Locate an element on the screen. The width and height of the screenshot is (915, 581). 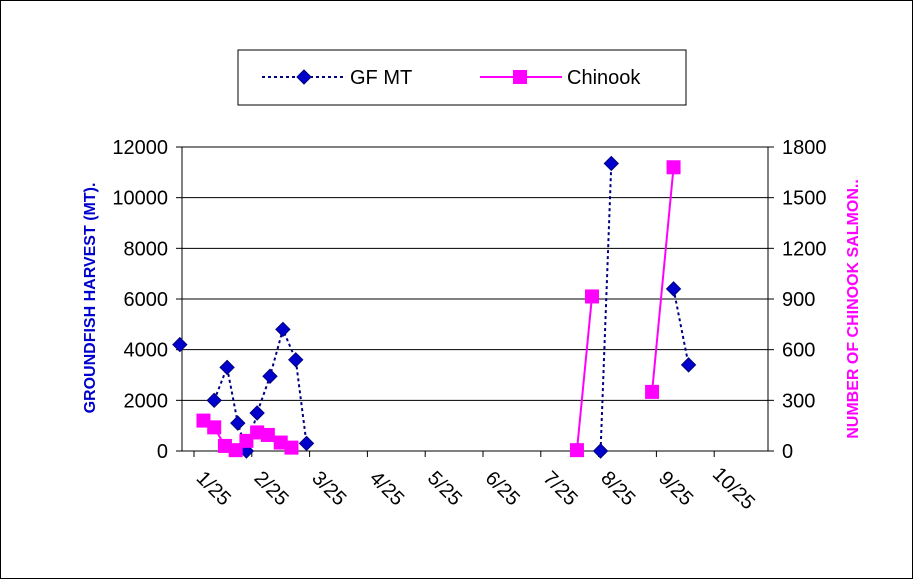
y-left-tick-label: 6000 is located at coordinates (146, 300).